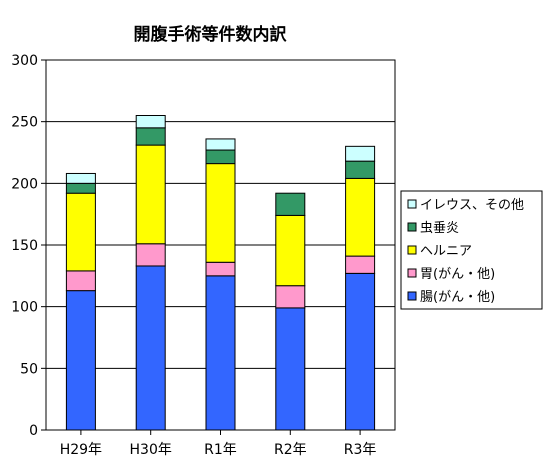 The image size is (549, 472). I want to click on x-tick-label: H30年, so click(151, 450).